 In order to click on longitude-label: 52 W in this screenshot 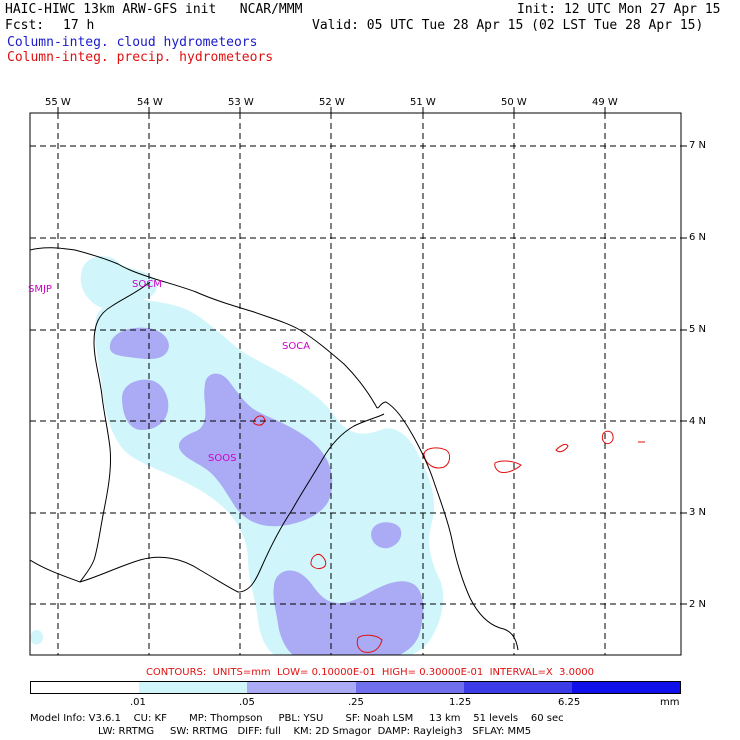, I will do `click(332, 102)`.